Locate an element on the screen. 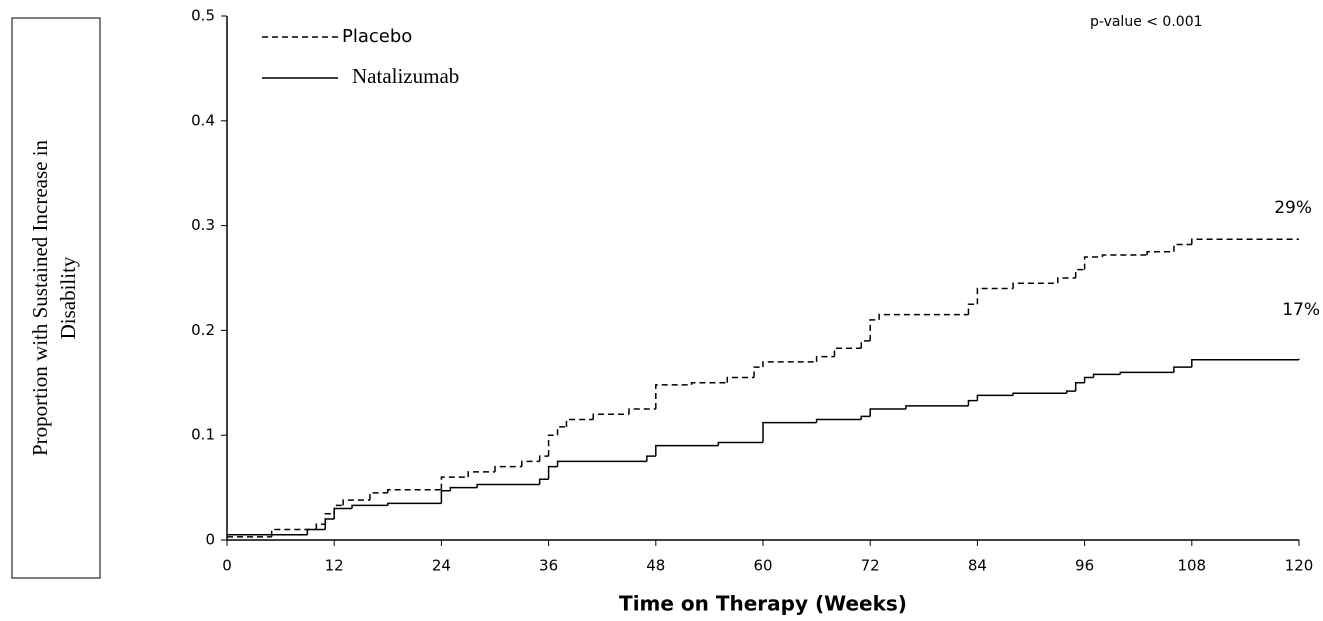  y-tick-label: 0.1 is located at coordinates (203, 435).